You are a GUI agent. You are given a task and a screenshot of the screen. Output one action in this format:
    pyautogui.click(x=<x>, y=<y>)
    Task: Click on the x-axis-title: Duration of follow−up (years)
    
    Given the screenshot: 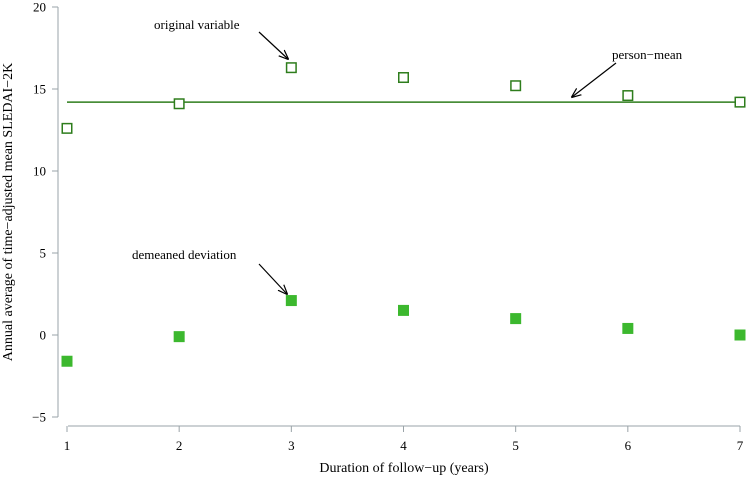 What is the action you would take?
    pyautogui.click(x=404, y=468)
    